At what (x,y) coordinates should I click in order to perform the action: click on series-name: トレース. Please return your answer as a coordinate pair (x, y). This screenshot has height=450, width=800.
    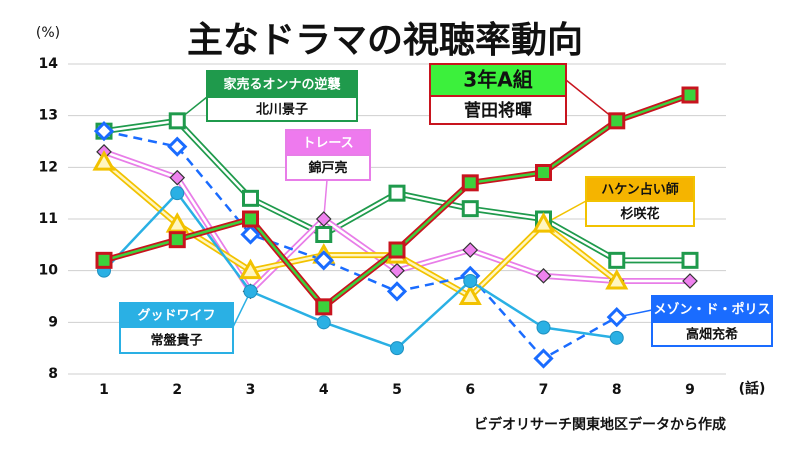
    Looking at the image, I should click on (327, 143).